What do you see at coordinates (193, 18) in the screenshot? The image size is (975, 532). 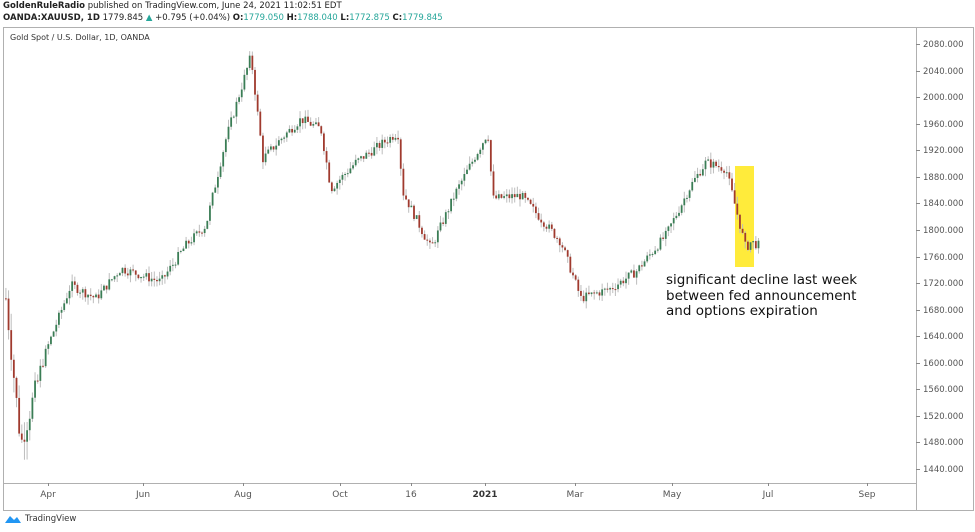 I see `price-change: +0.795 (+0.04%)` at bounding box center [193, 18].